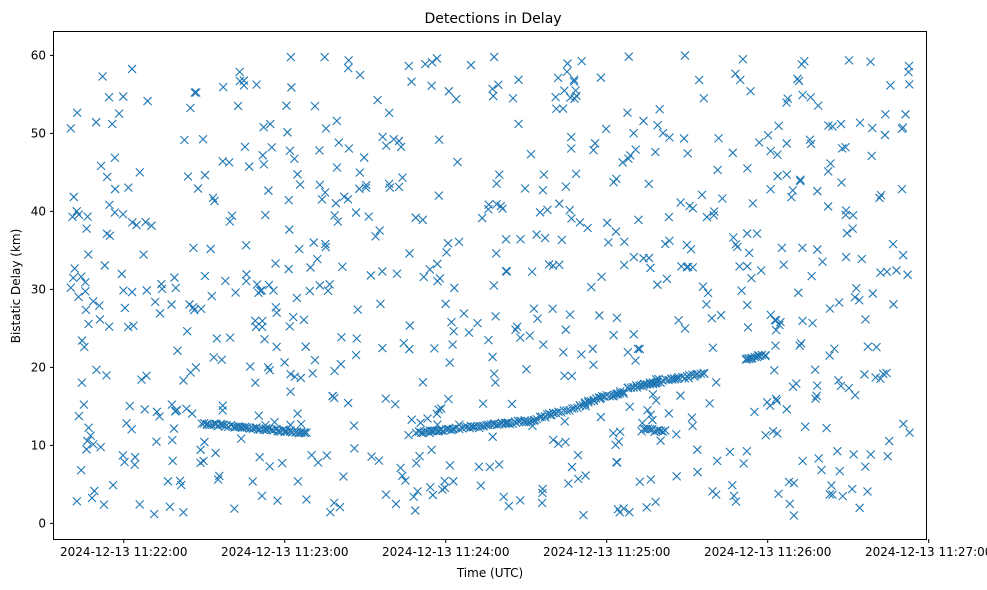  Describe the element at coordinates (42, 523) in the screenshot. I see `y-tick-label: 0` at that location.